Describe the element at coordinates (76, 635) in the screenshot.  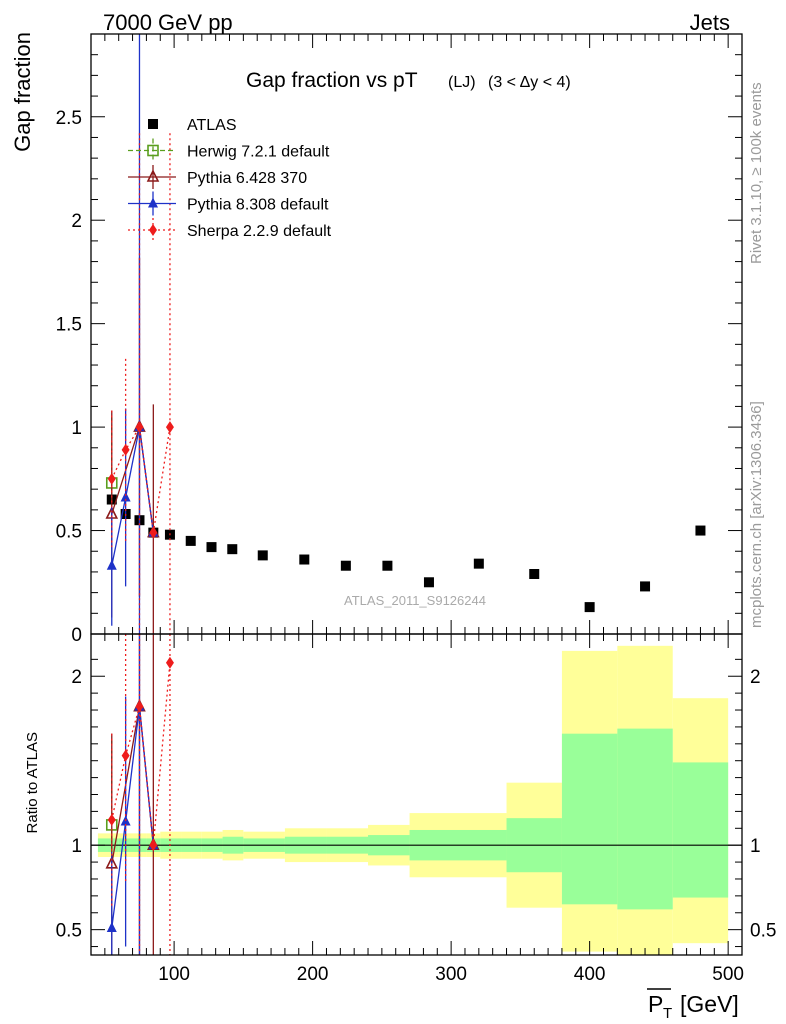
I see `main-y-tick-label-0: 0` at that location.